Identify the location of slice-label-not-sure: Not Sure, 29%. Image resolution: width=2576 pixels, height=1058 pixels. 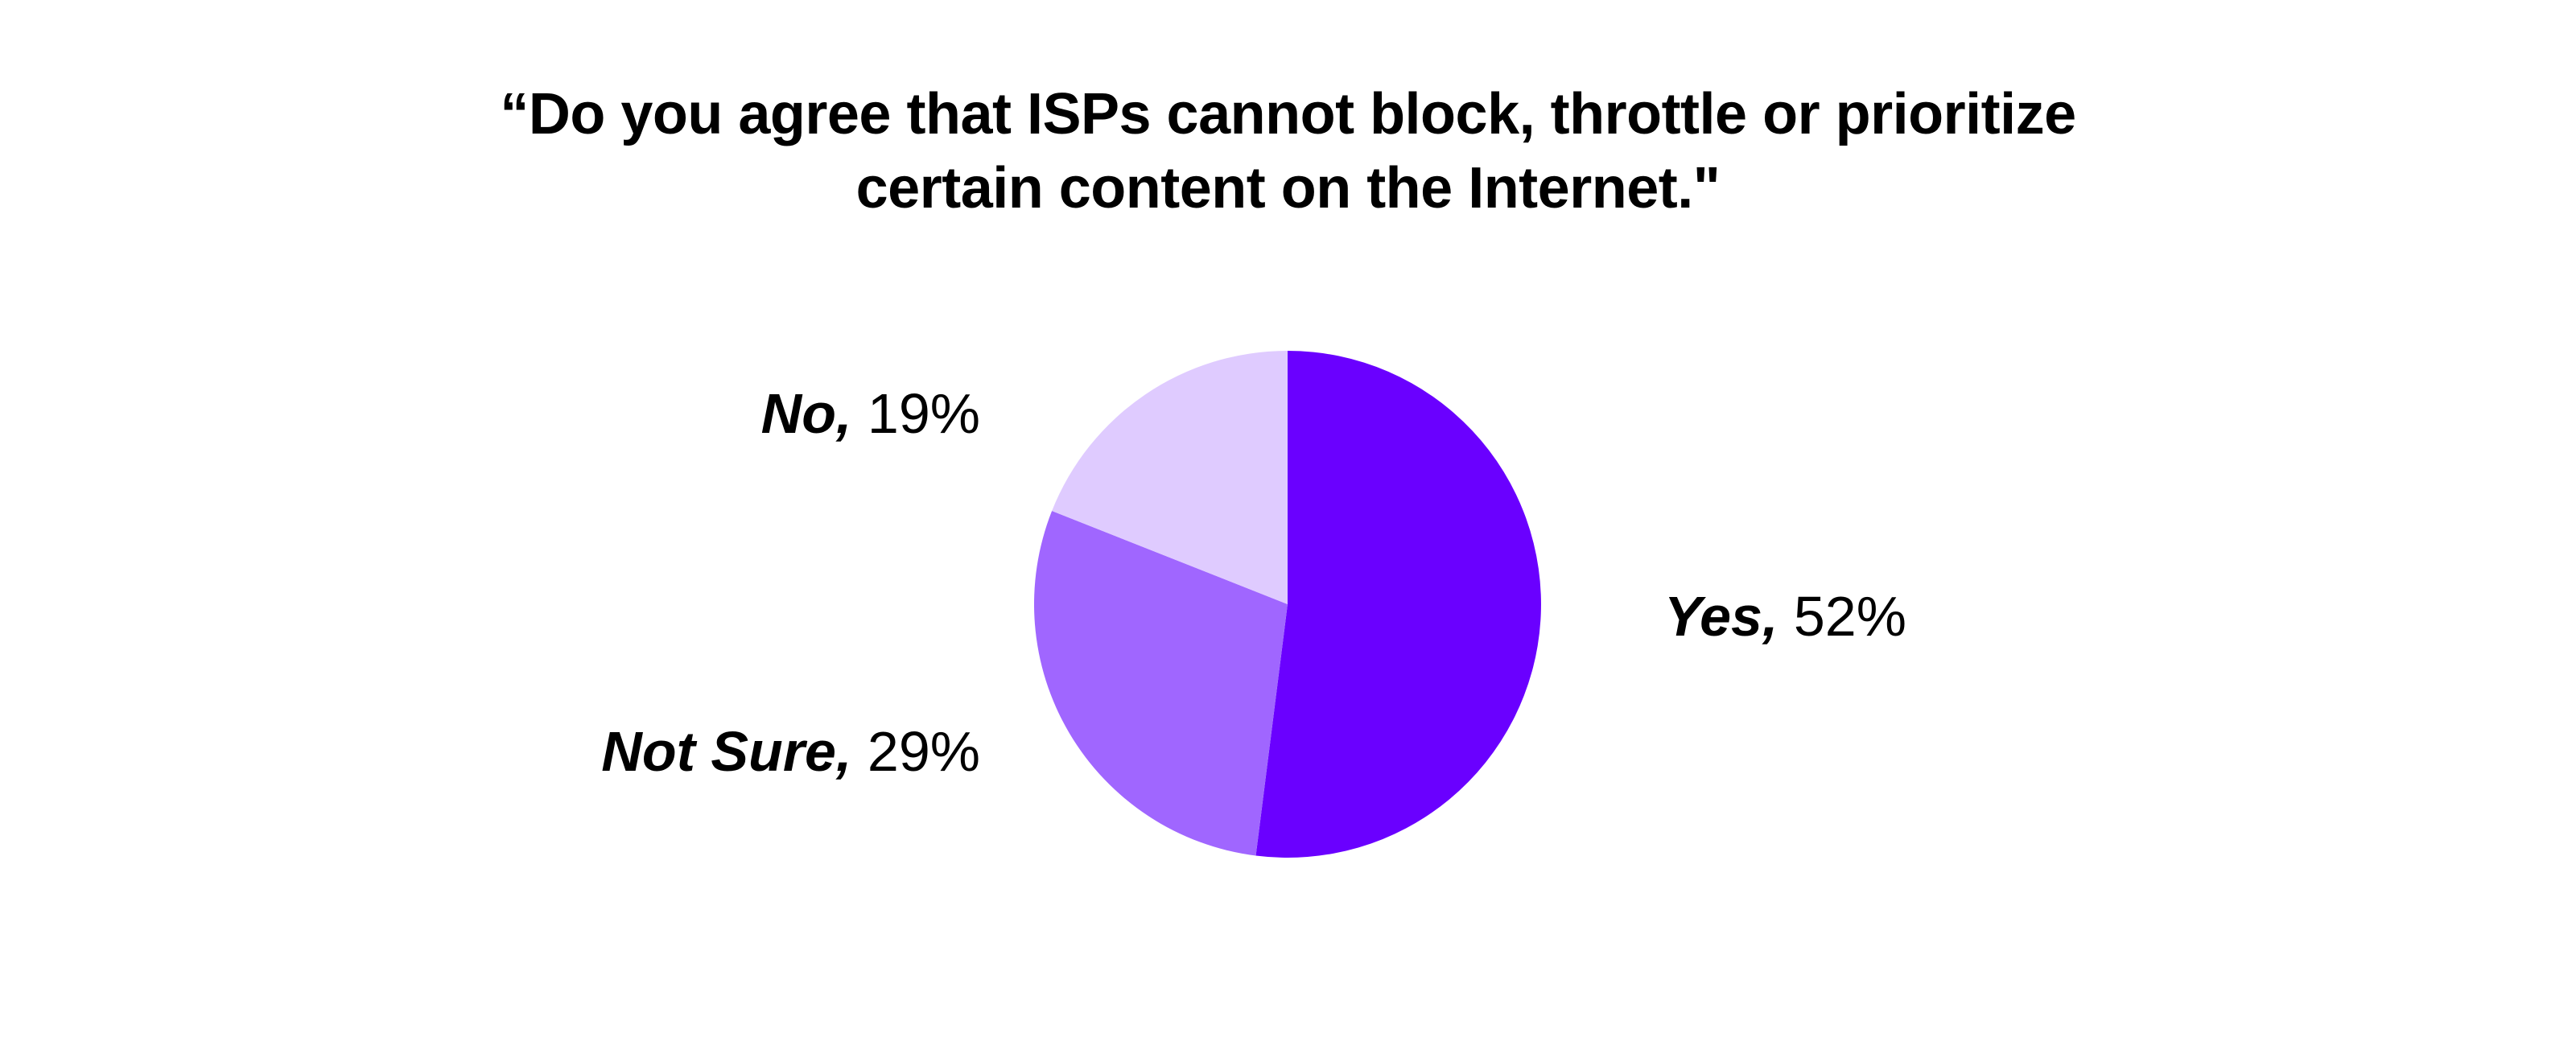
(790, 751).